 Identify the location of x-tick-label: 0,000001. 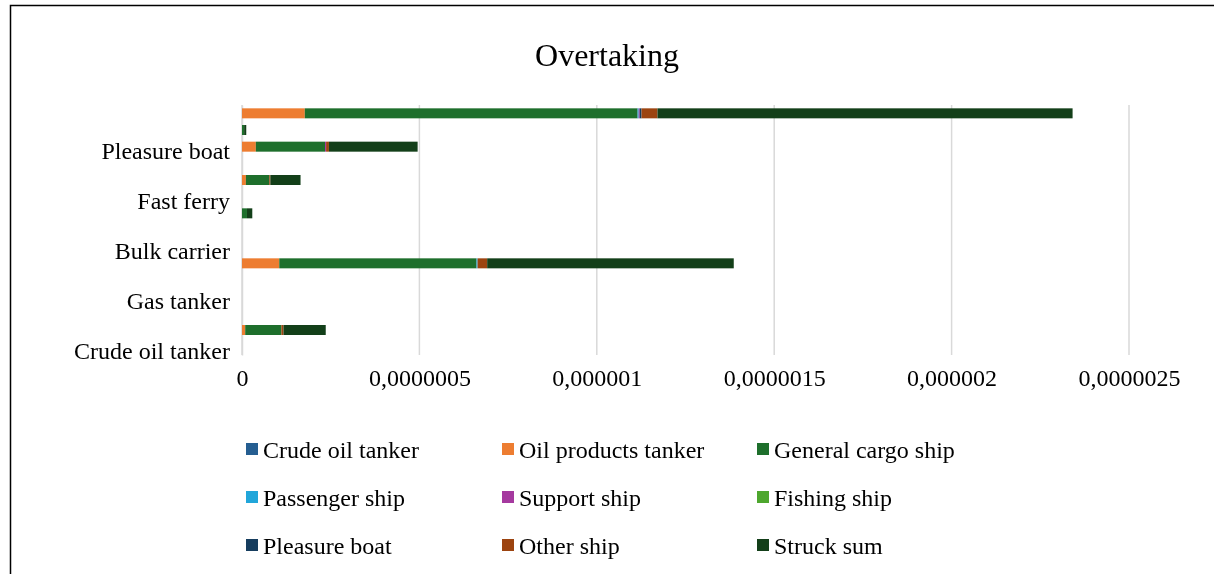
(597, 378).